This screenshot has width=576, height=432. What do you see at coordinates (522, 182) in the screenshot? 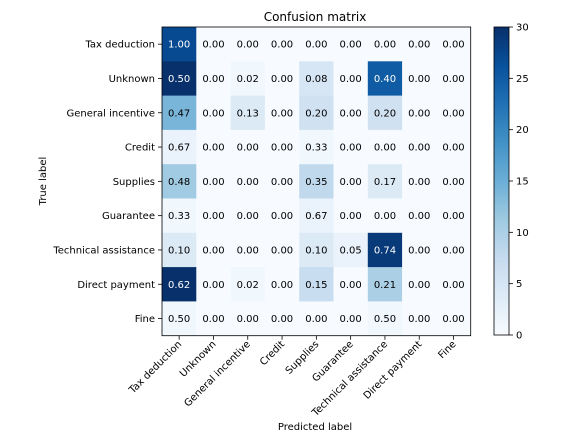
I see `colorbar-tick-label: 15` at bounding box center [522, 182].